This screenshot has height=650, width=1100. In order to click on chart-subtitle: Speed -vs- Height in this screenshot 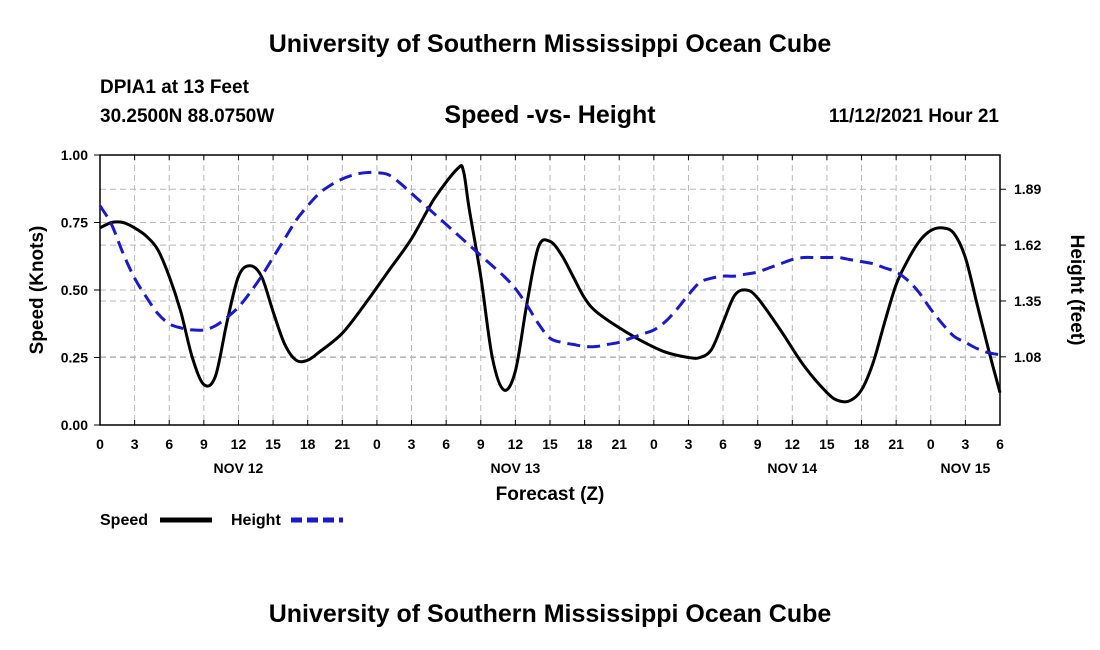, I will do `click(550, 115)`.